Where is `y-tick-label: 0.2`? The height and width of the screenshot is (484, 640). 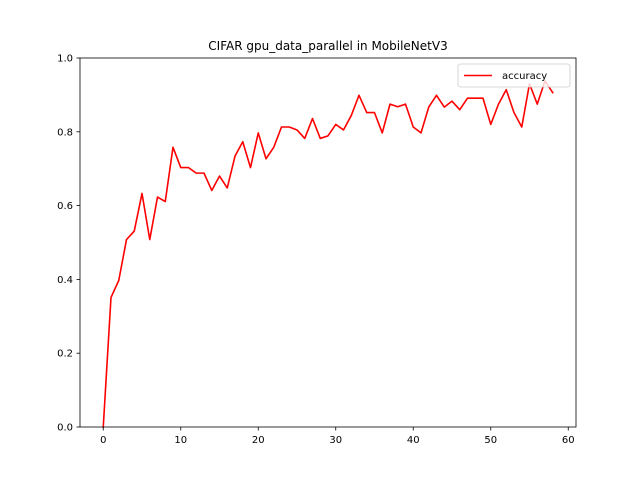
y-tick-label: 0.2 is located at coordinates (65, 354).